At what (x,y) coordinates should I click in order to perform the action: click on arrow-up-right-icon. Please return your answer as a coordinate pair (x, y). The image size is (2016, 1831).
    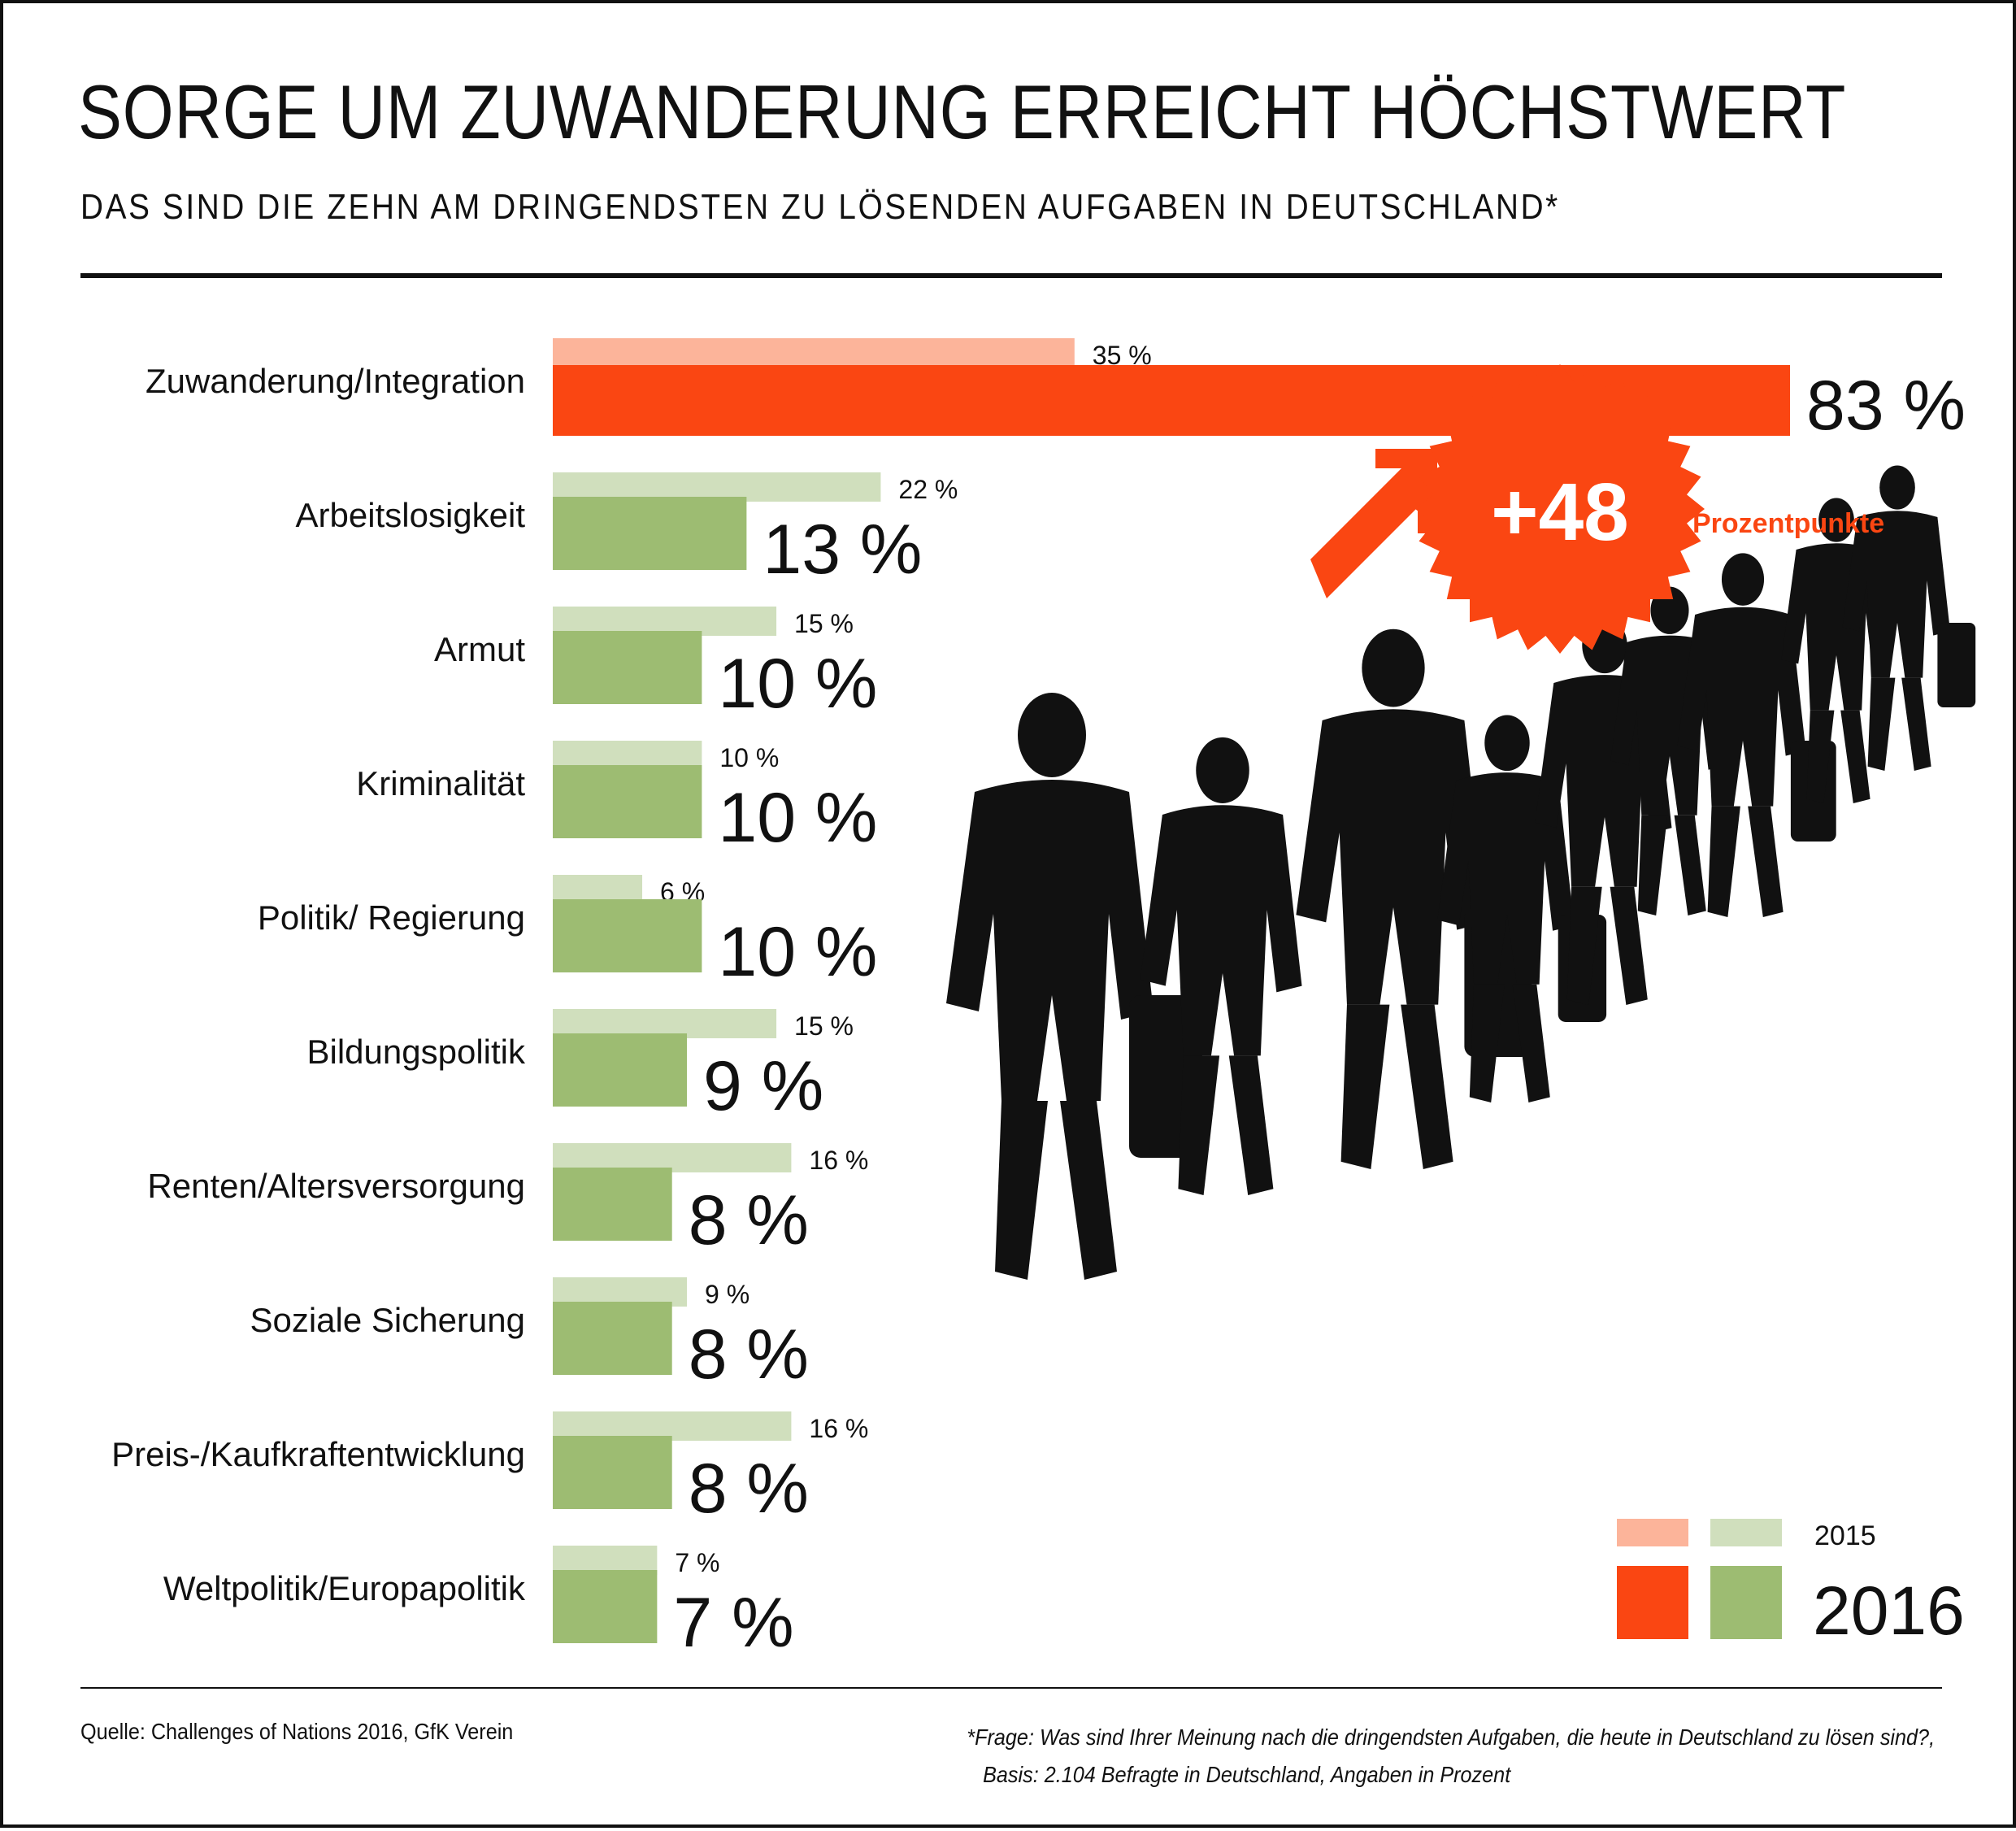
    Looking at the image, I should click on (1373, 523).